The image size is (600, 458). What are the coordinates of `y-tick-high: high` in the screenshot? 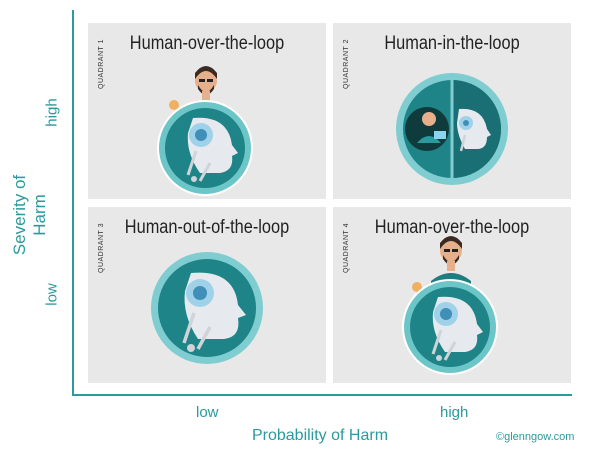 It's located at (52, 112).